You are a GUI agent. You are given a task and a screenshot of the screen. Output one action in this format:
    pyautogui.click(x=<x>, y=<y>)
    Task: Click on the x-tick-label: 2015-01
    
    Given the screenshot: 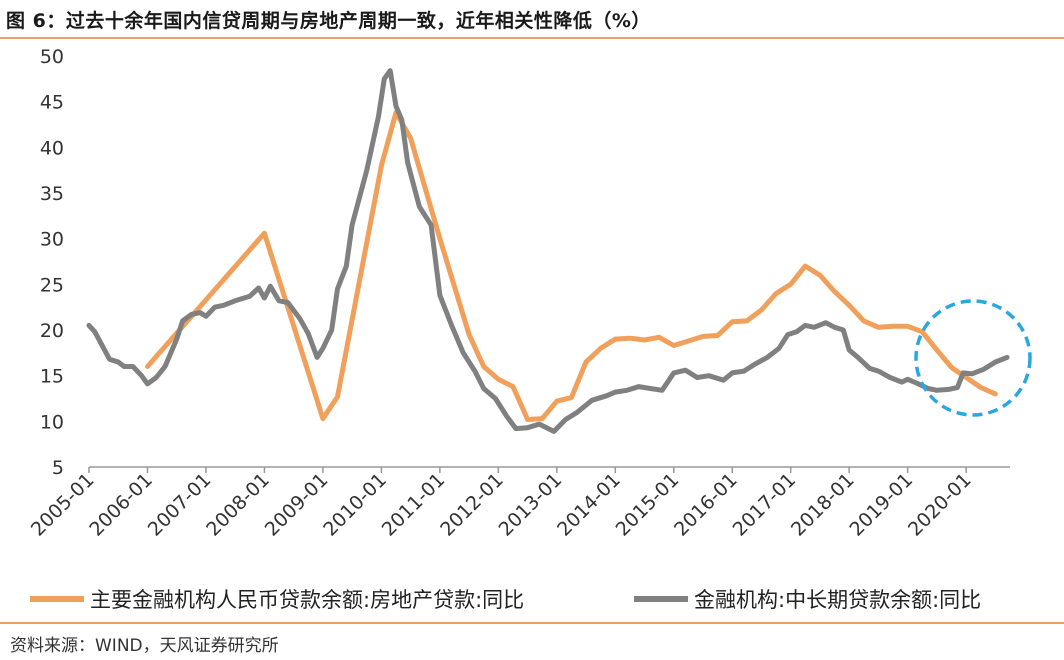 What is the action you would take?
    pyautogui.click(x=648, y=505)
    